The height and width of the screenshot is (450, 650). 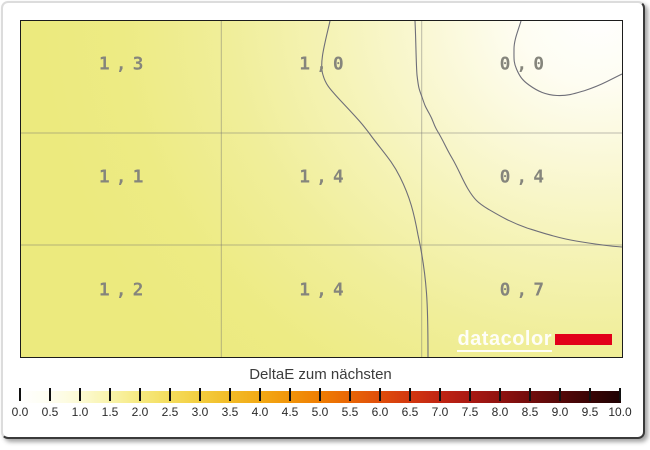 What do you see at coordinates (140, 412) in the screenshot?
I see `colorbar-tick-label: 2.0` at bounding box center [140, 412].